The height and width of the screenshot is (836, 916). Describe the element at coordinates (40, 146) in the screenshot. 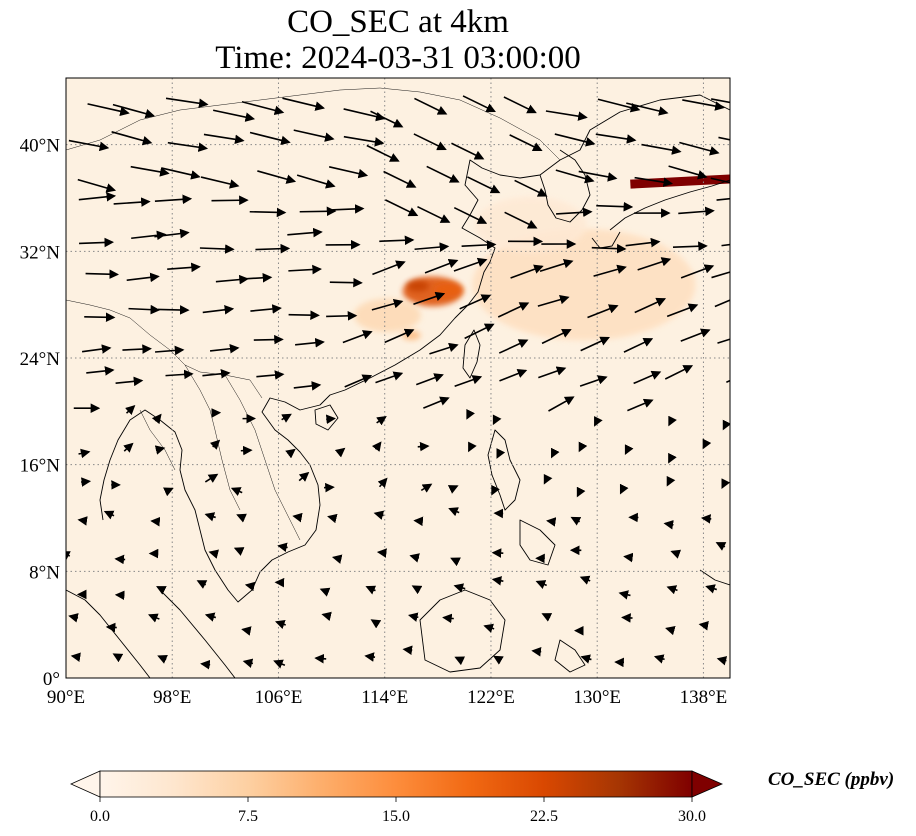

I see `lat-tick-label: 40°N` at that location.